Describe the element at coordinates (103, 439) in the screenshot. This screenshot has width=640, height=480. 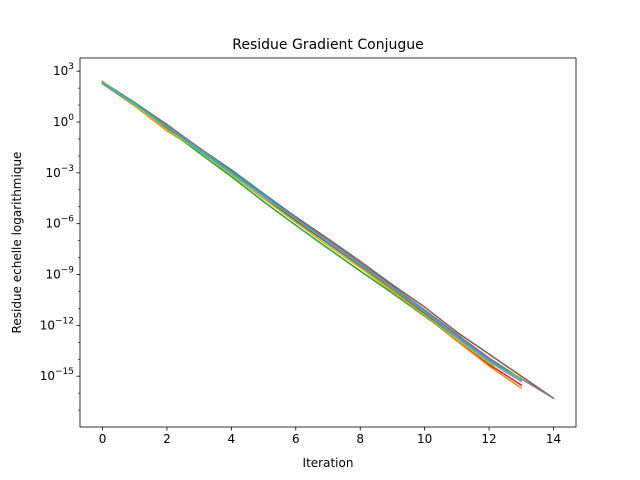
I see `x-tick-label: 0` at that location.